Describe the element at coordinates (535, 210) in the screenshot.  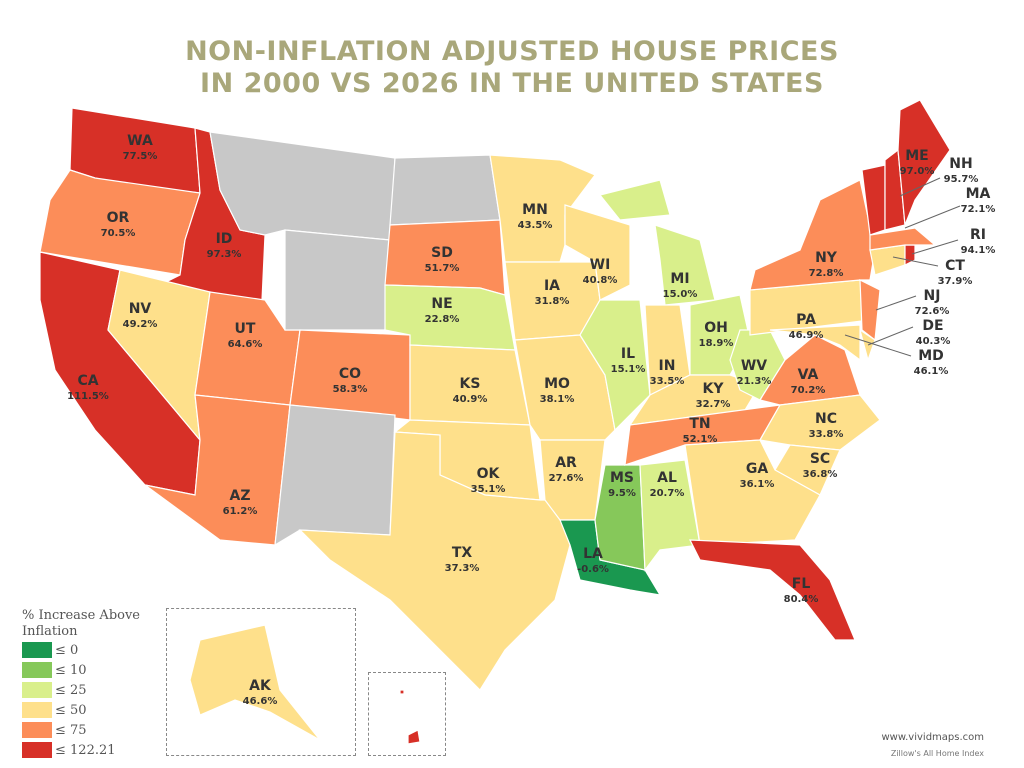
I see `state-abbr-label: MN` at that location.